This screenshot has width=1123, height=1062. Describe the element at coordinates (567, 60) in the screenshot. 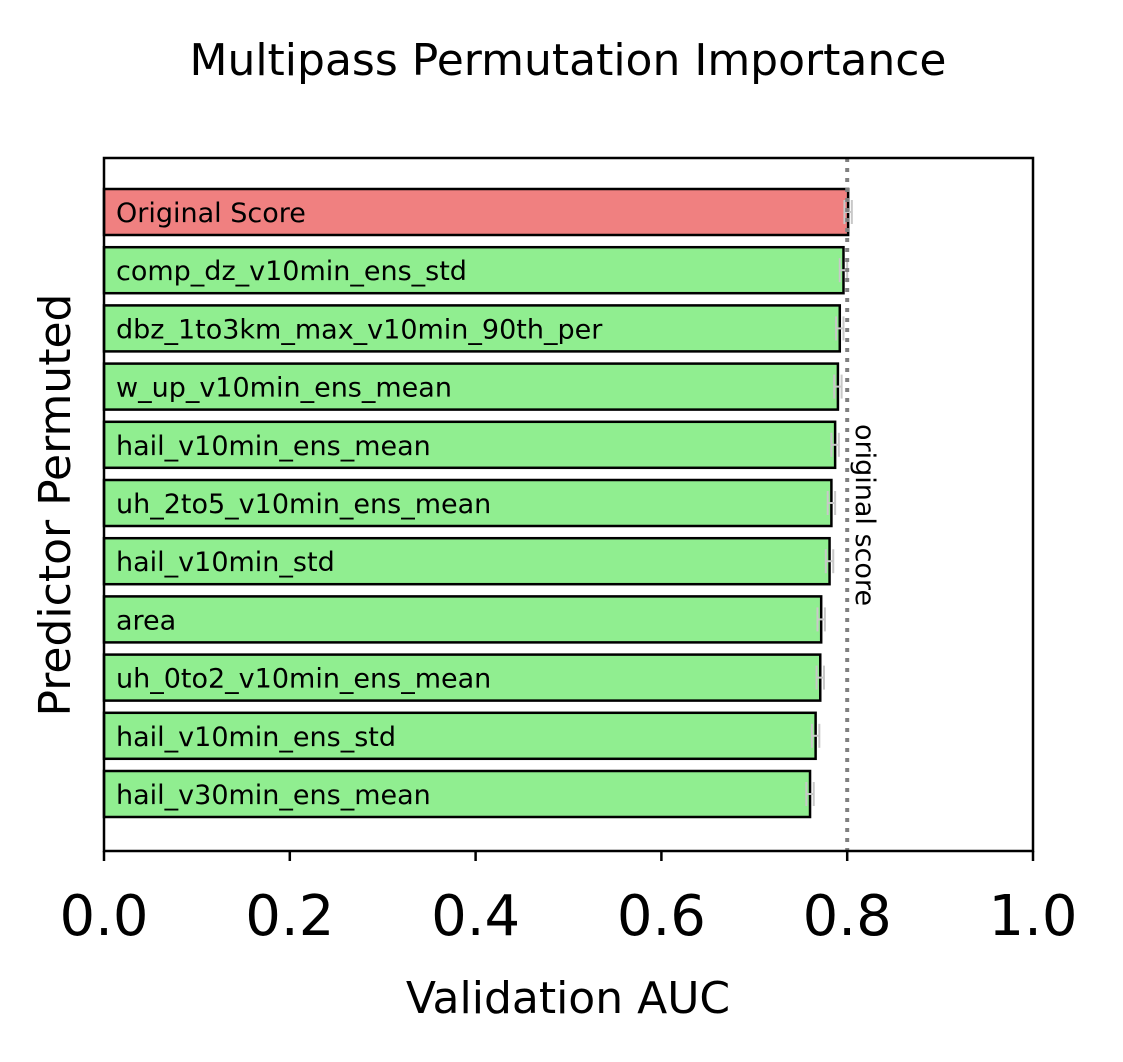

I see `chart-title: Multipass Permutation Importance` at that location.